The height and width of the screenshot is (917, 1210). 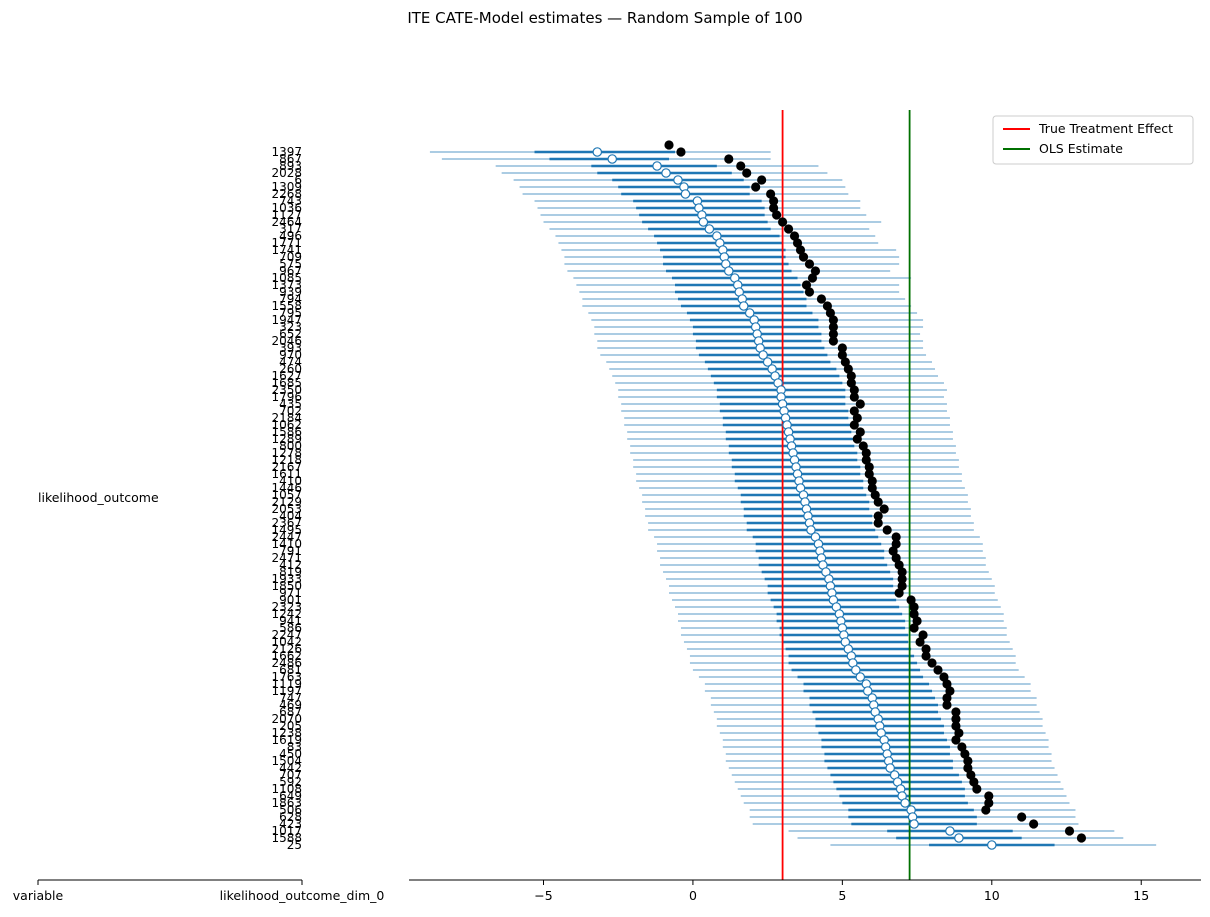 What do you see at coordinates (1105, 128) in the screenshot?
I see `legend-label-true-effect: True Treatment Effect` at bounding box center [1105, 128].